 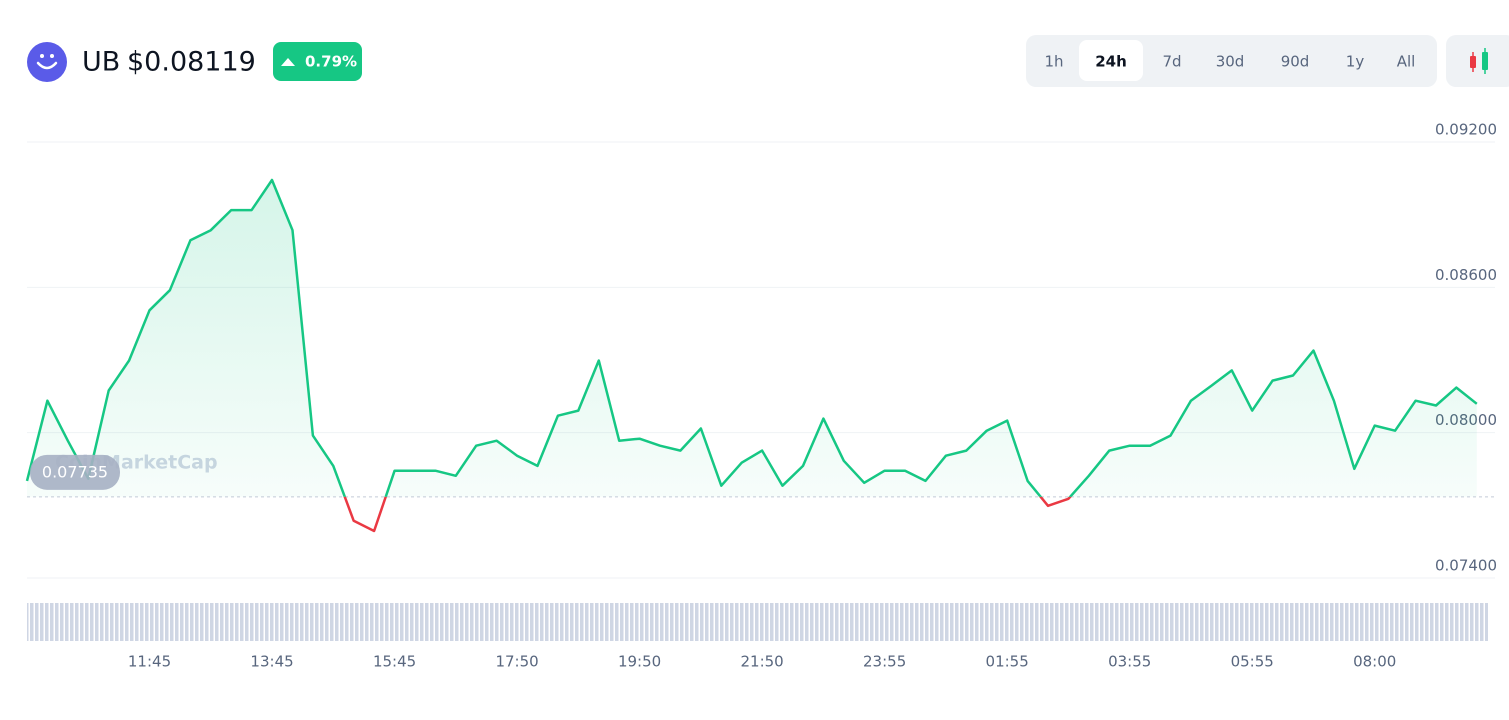 What do you see at coordinates (47, 65) in the screenshot?
I see `coin-icon-smile` at bounding box center [47, 65].